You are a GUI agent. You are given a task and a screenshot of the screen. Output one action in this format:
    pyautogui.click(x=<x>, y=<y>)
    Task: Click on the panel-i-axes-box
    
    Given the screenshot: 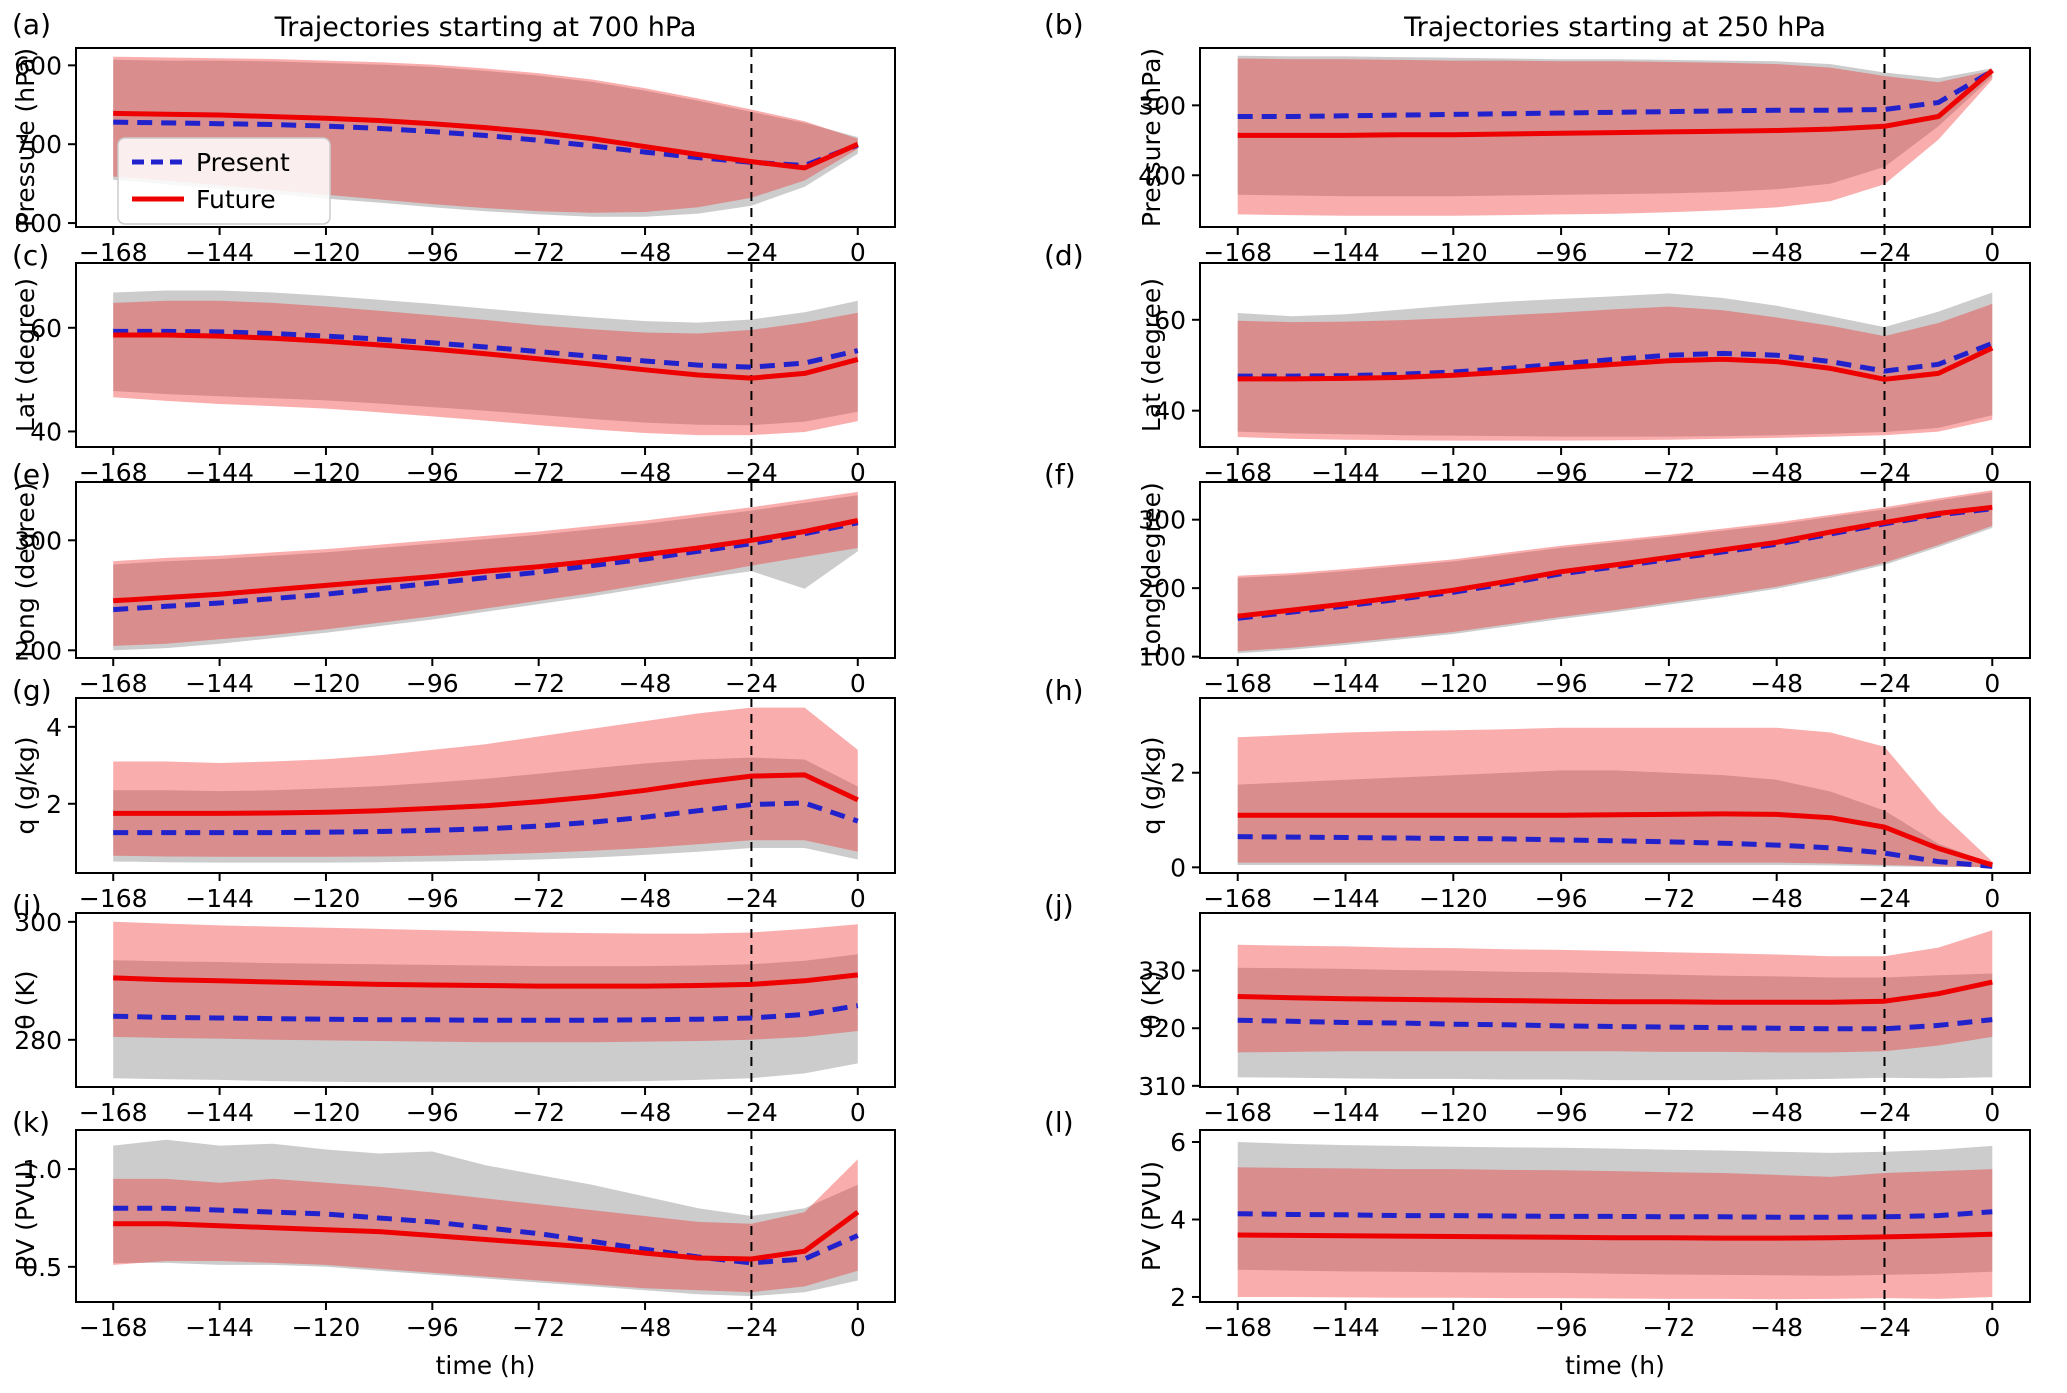 What is the action you would take?
    pyautogui.click(x=485, y=1000)
    